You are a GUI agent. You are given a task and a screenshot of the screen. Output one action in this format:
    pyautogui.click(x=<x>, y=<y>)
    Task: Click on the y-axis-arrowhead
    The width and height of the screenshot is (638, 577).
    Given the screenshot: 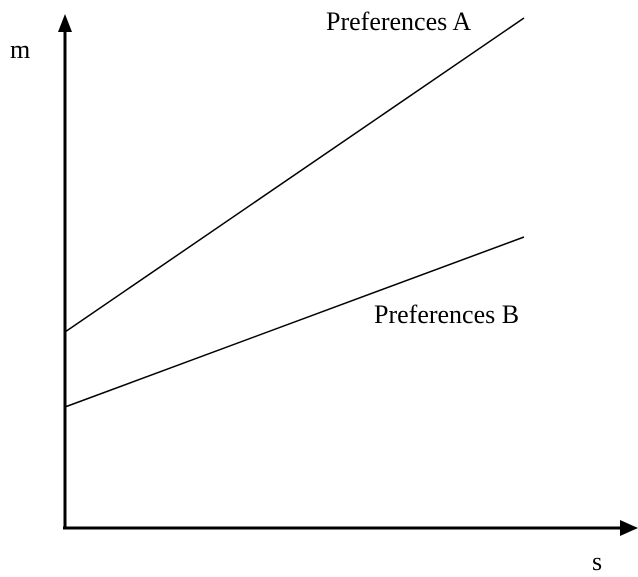 What is the action you would take?
    pyautogui.click(x=65, y=23)
    